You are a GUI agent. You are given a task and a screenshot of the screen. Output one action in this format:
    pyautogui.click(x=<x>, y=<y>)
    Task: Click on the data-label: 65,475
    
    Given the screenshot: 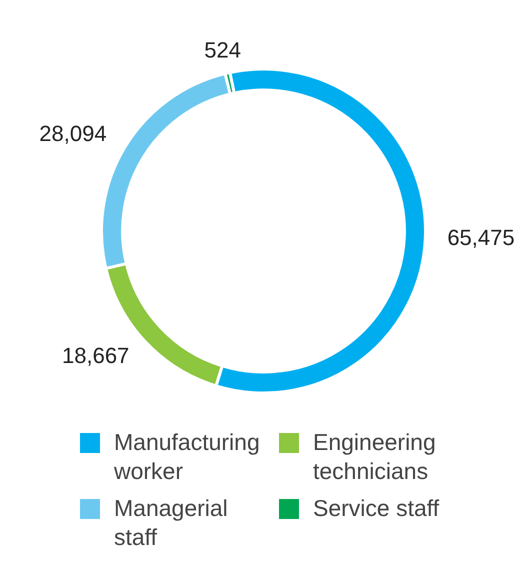 What is the action you would take?
    pyautogui.click(x=481, y=237)
    